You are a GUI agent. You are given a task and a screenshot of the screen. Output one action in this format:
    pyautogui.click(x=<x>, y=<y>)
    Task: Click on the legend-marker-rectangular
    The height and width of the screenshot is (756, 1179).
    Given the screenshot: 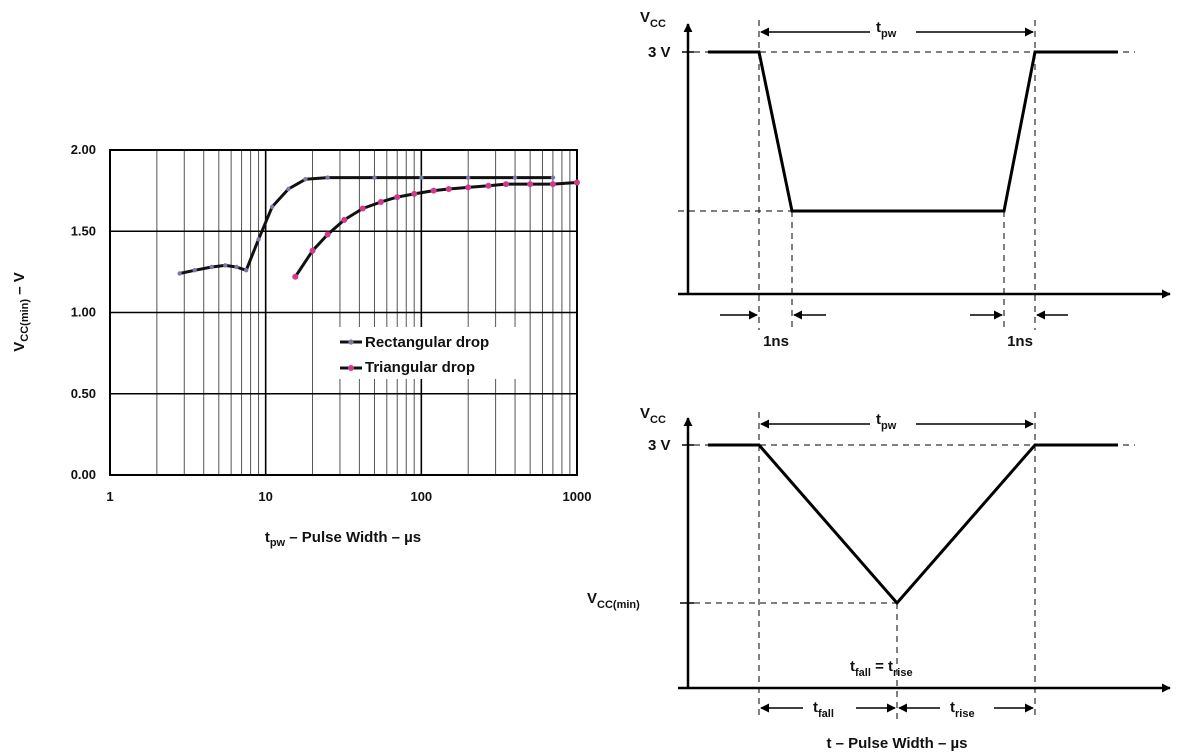 What is the action you would take?
    pyautogui.click(x=351, y=342)
    